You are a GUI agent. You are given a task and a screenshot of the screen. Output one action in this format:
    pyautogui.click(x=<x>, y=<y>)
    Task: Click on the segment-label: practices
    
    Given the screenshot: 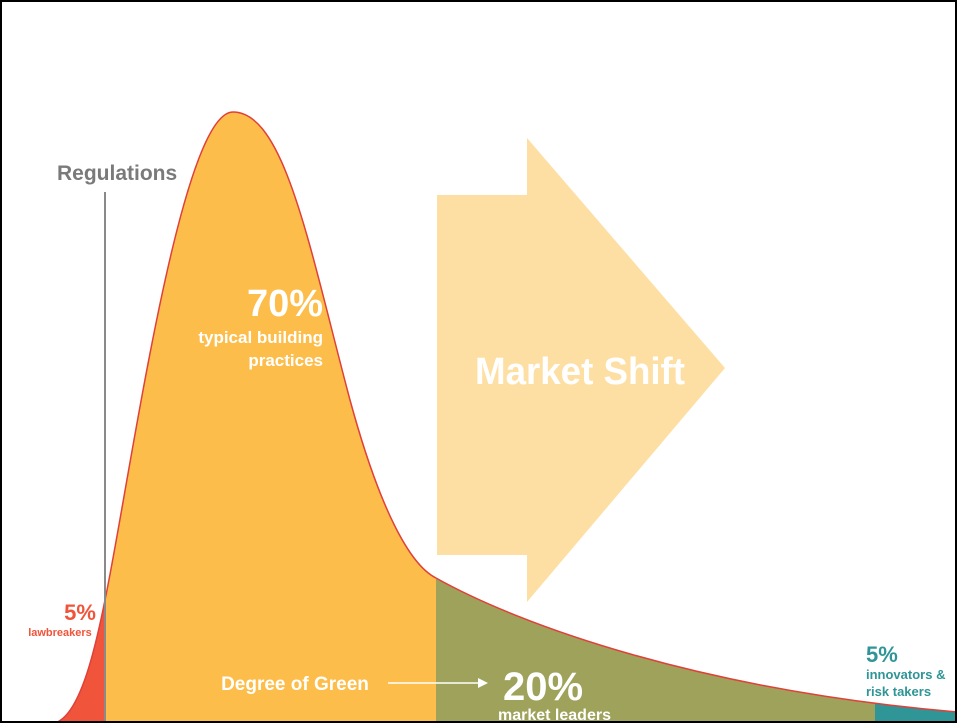 What is the action you would take?
    pyautogui.click(x=285, y=360)
    